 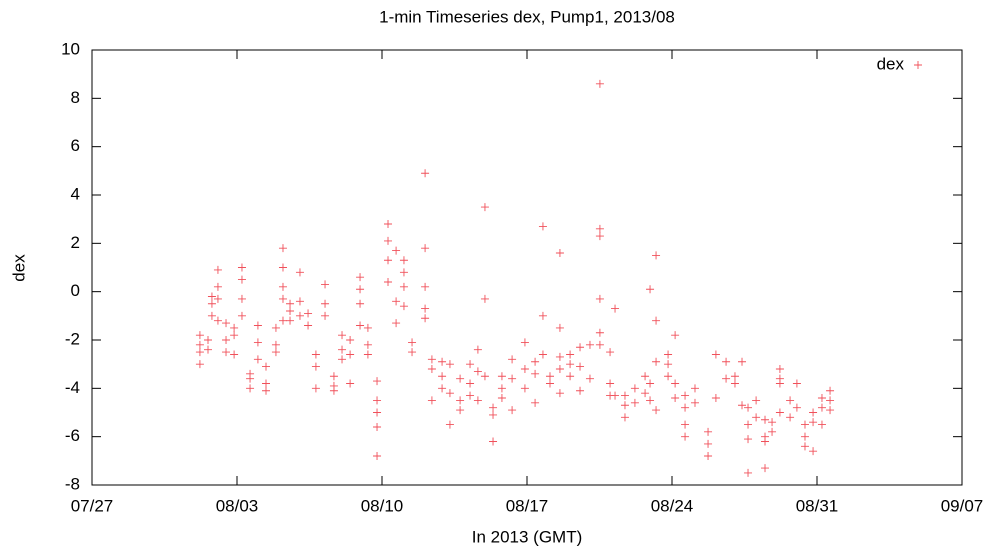 What do you see at coordinates (72, 435) in the screenshot?
I see `y-tick-label: -6` at bounding box center [72, 435].